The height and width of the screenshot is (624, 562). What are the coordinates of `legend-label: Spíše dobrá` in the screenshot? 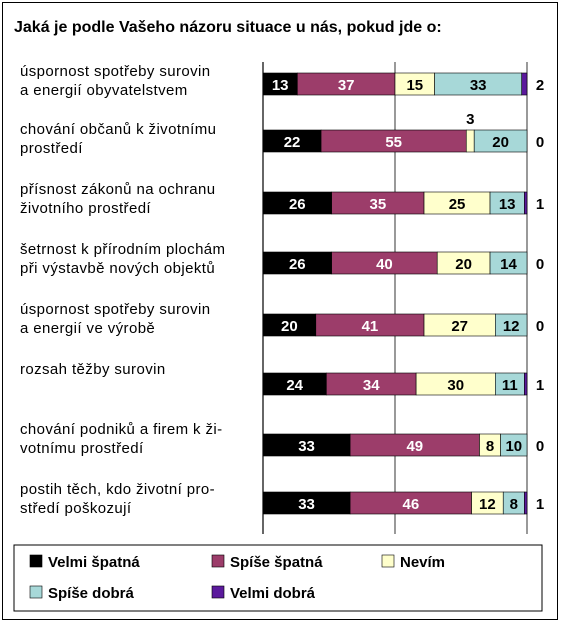 It's located at (91, 593).